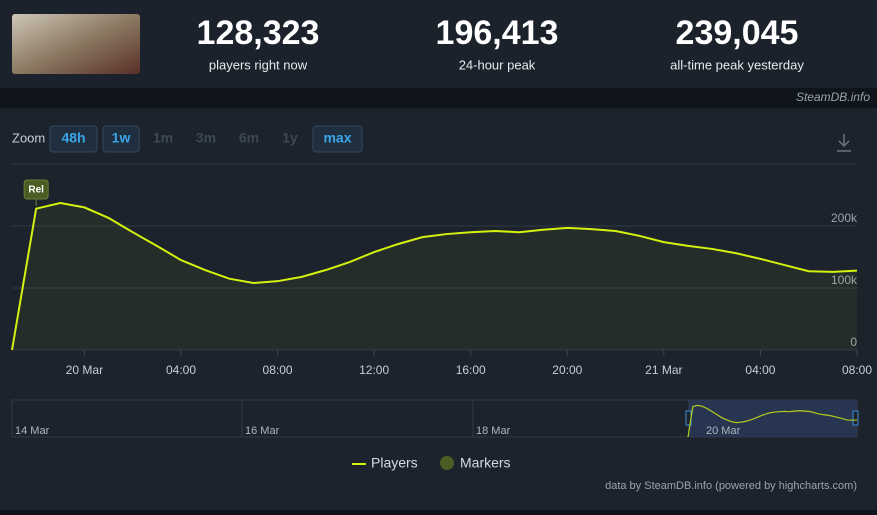 The image size is (877, 515). I want to click on flag-box, so click(36, 189).